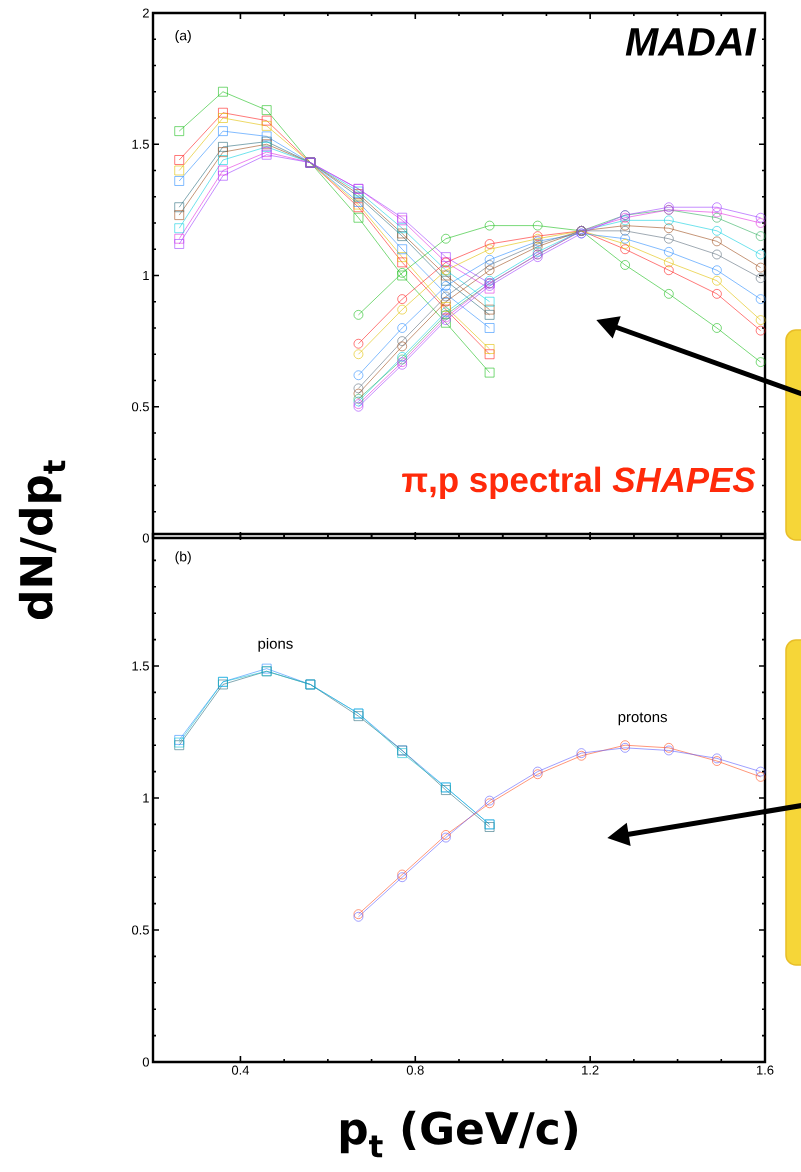  I want to click on annotation: protons, so click(642, 719).